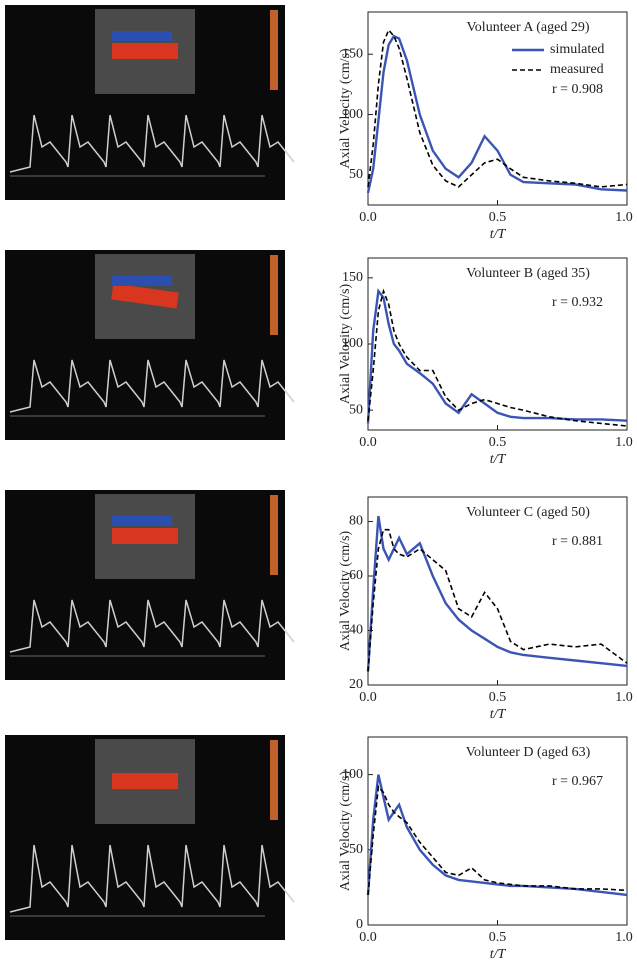 This screenshot has height=963, width=637. I want to click on y-tick-label: 60, so click(356, 575).